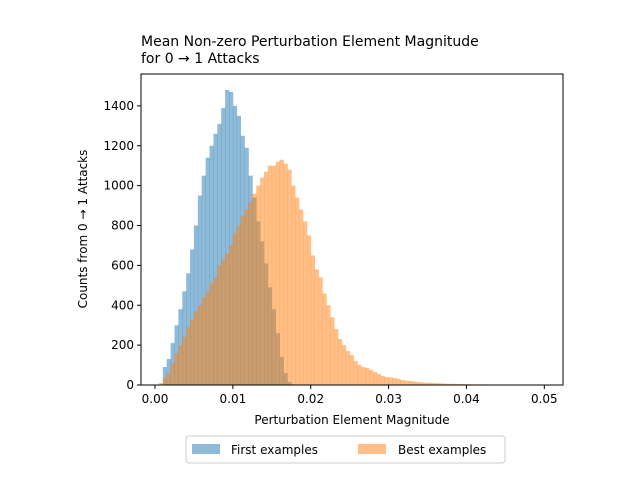 The image size is (640, 484). Describe the element at coordinates (200, 59) in the screenshot. I see `chart-title-line-2: for 0 → 1 Attacks` at that location.